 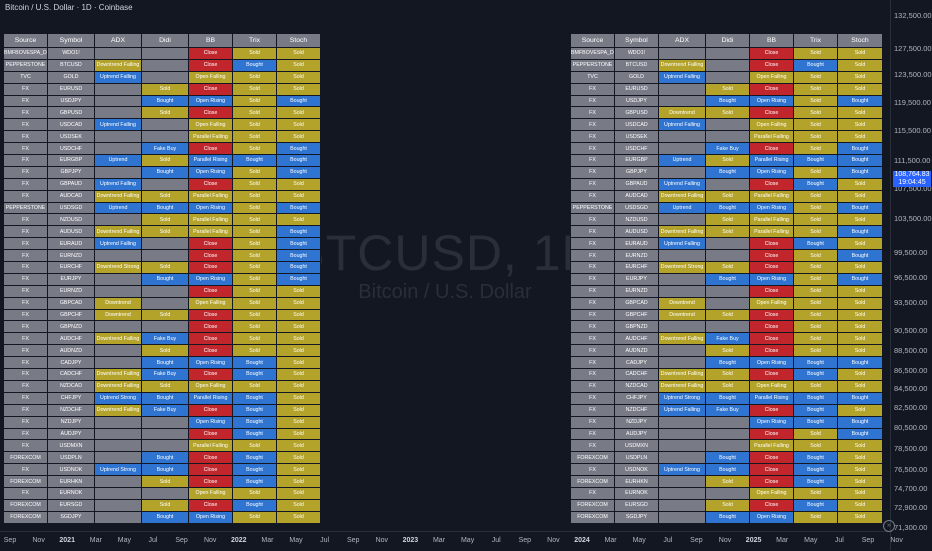 I want to click on table-row: FX EURNZD Close Sold Sold, so click(x=726, y=291).